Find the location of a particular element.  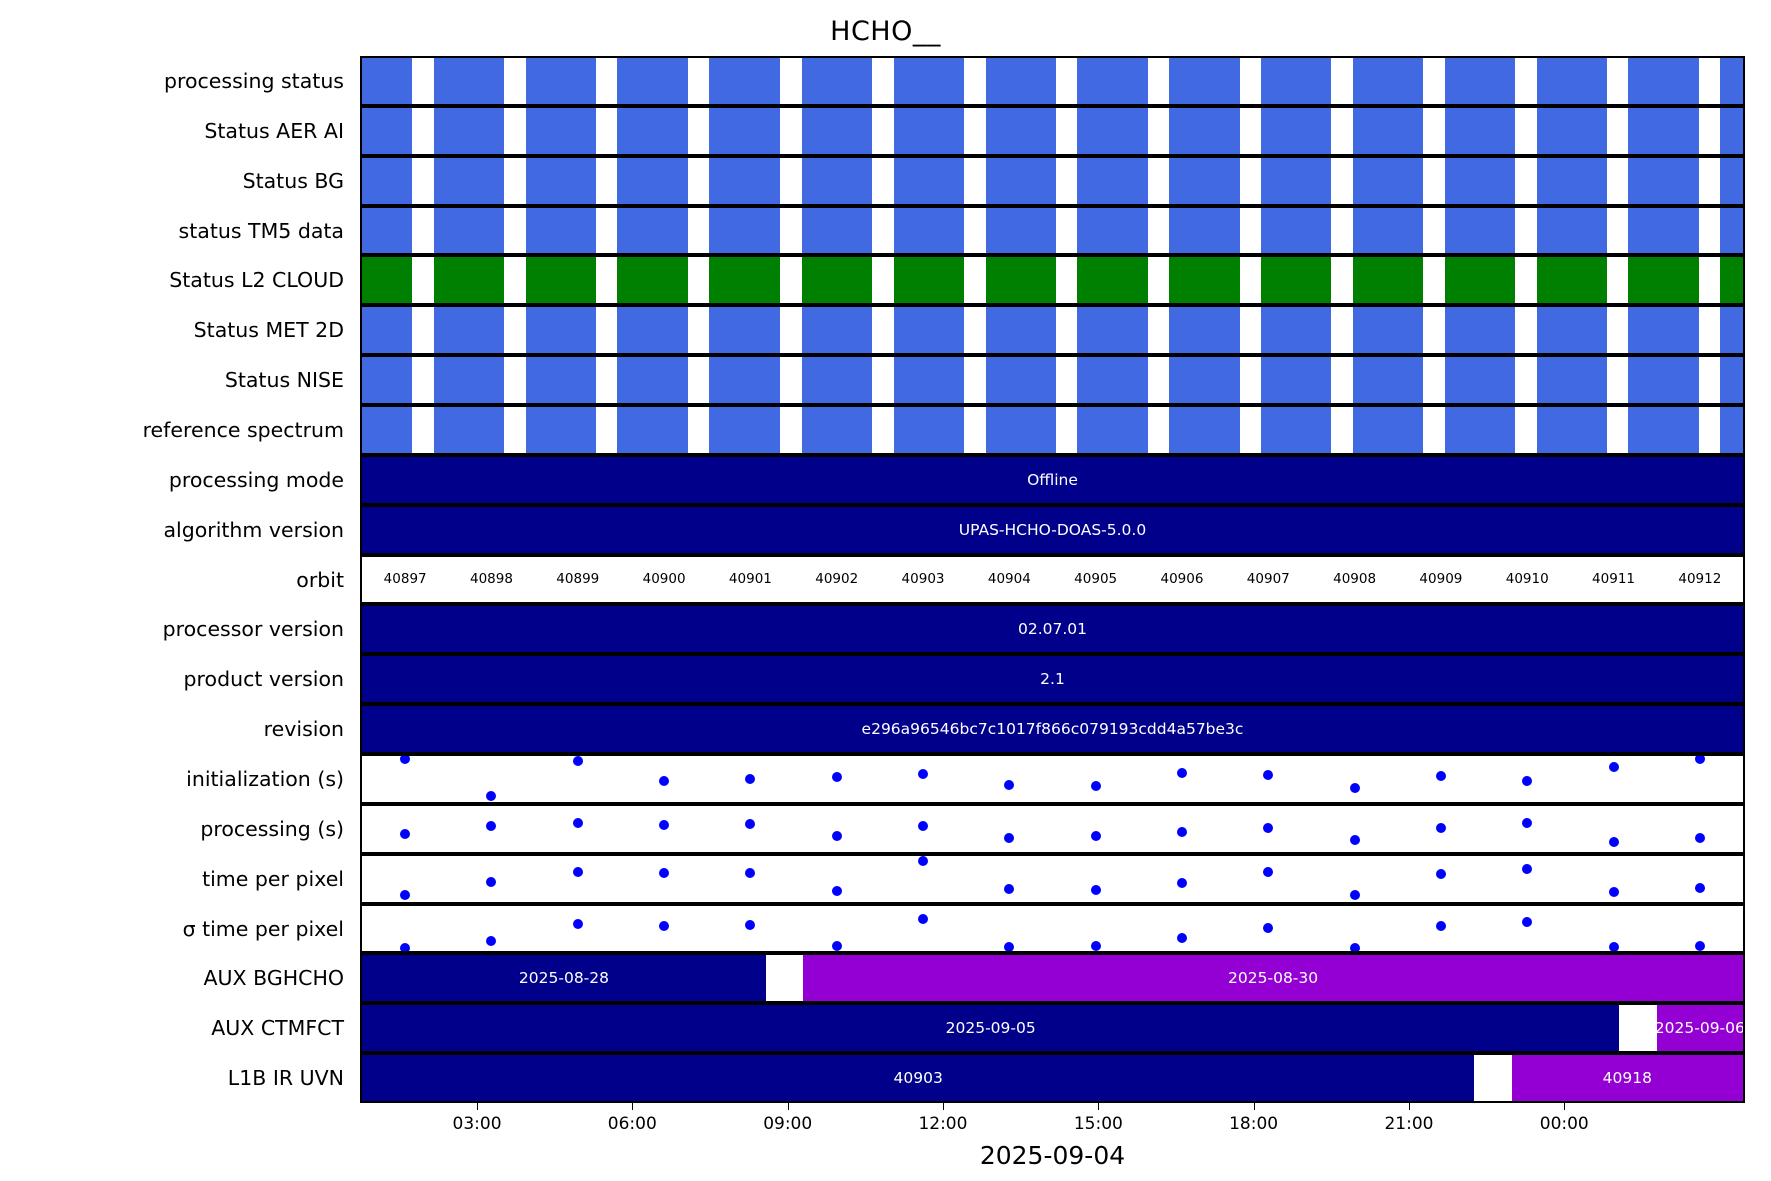

x-tick-label: 18:00 is located at coordinates (1254, 1124).